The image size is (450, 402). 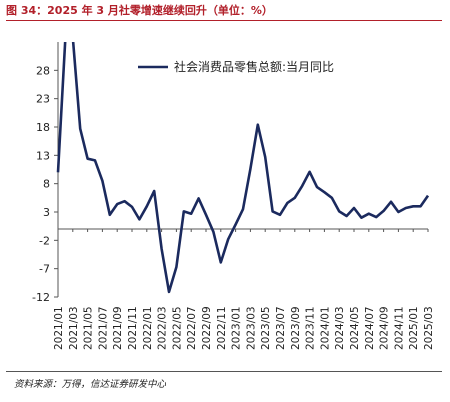 I want to click on x-tick-label: 2025/03, so click(x=429, y=328).